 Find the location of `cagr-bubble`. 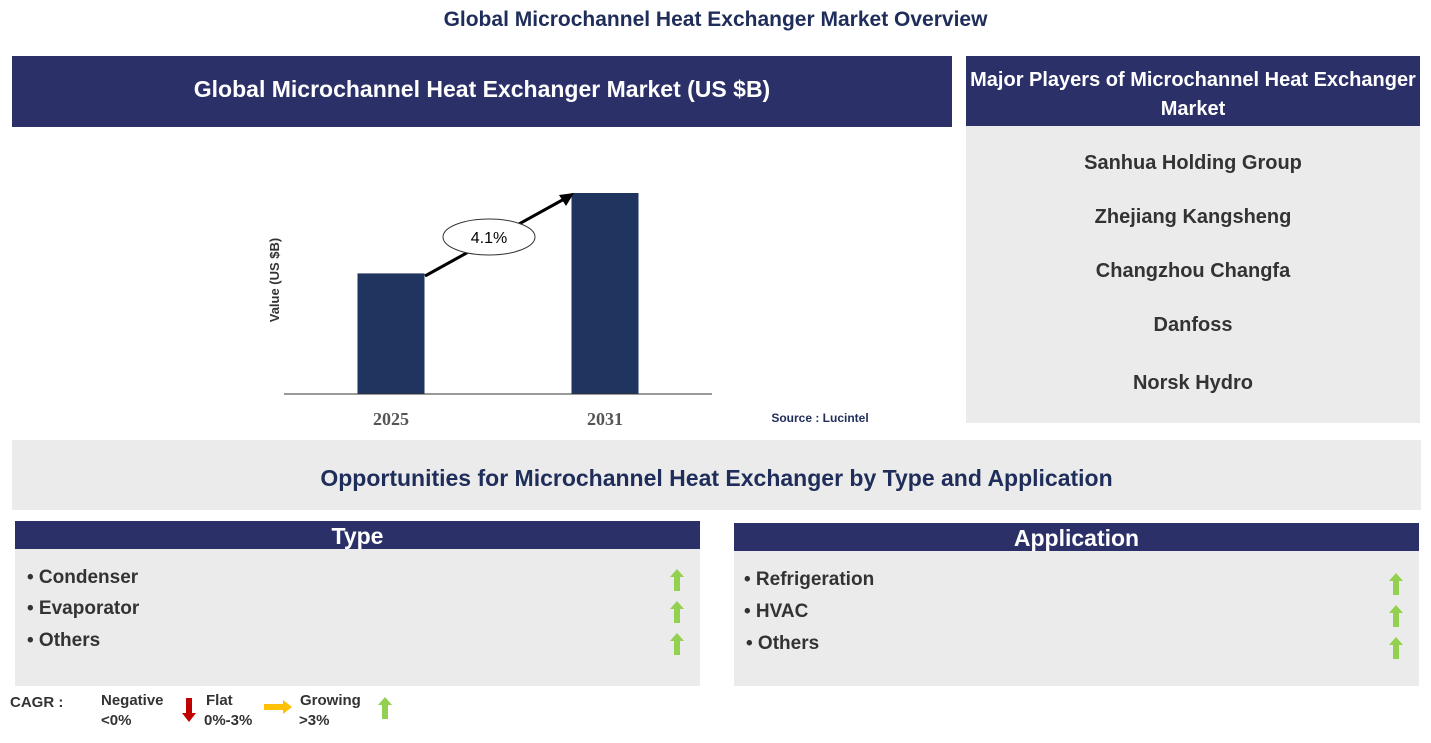

cagr-bubble is located at coordinates (489, 237).